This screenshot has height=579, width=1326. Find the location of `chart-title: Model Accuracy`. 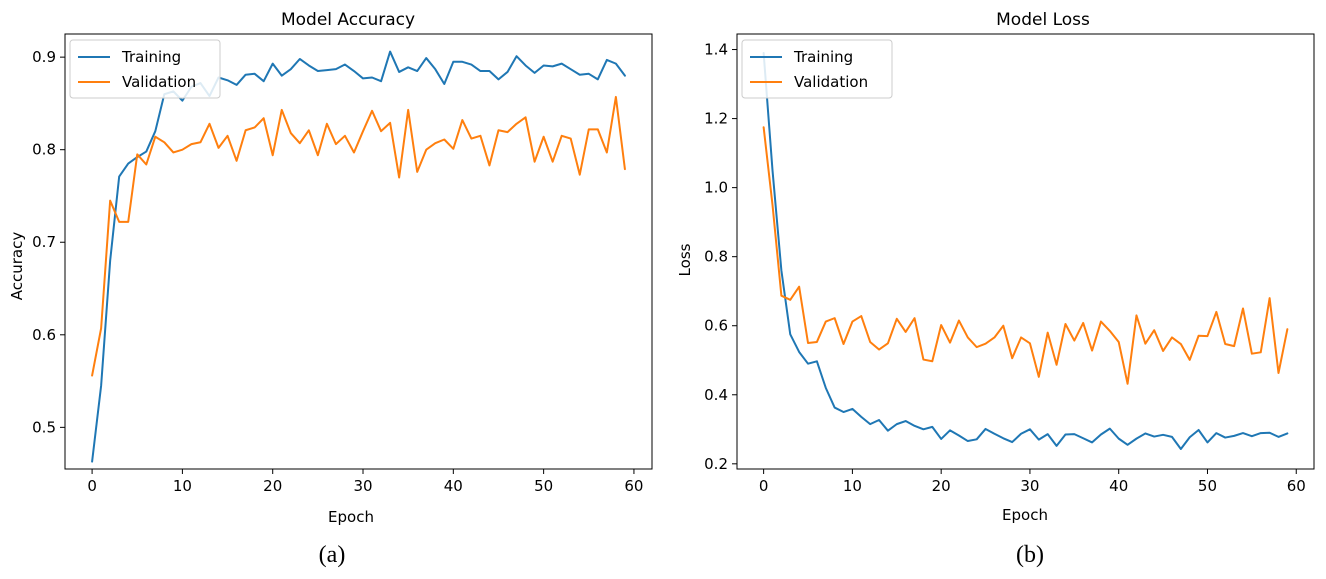

chart-title: Model Accuracy is located at coordinates (348, 20).